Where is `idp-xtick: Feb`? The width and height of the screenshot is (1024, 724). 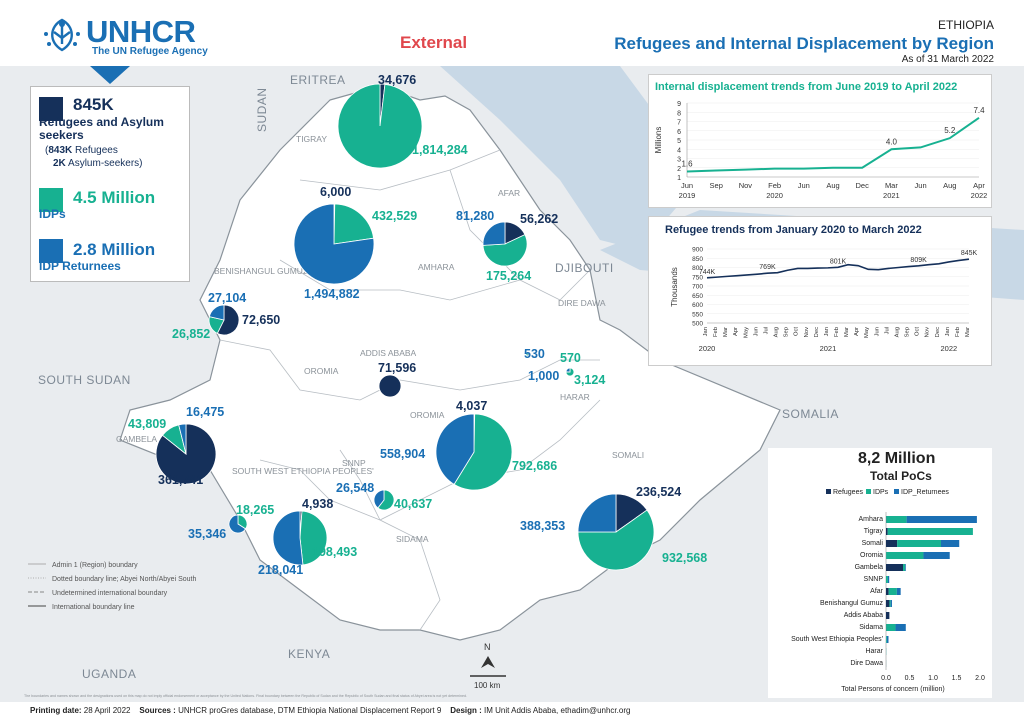
idp-xtick: Feb is located at coordinates (774, 185).